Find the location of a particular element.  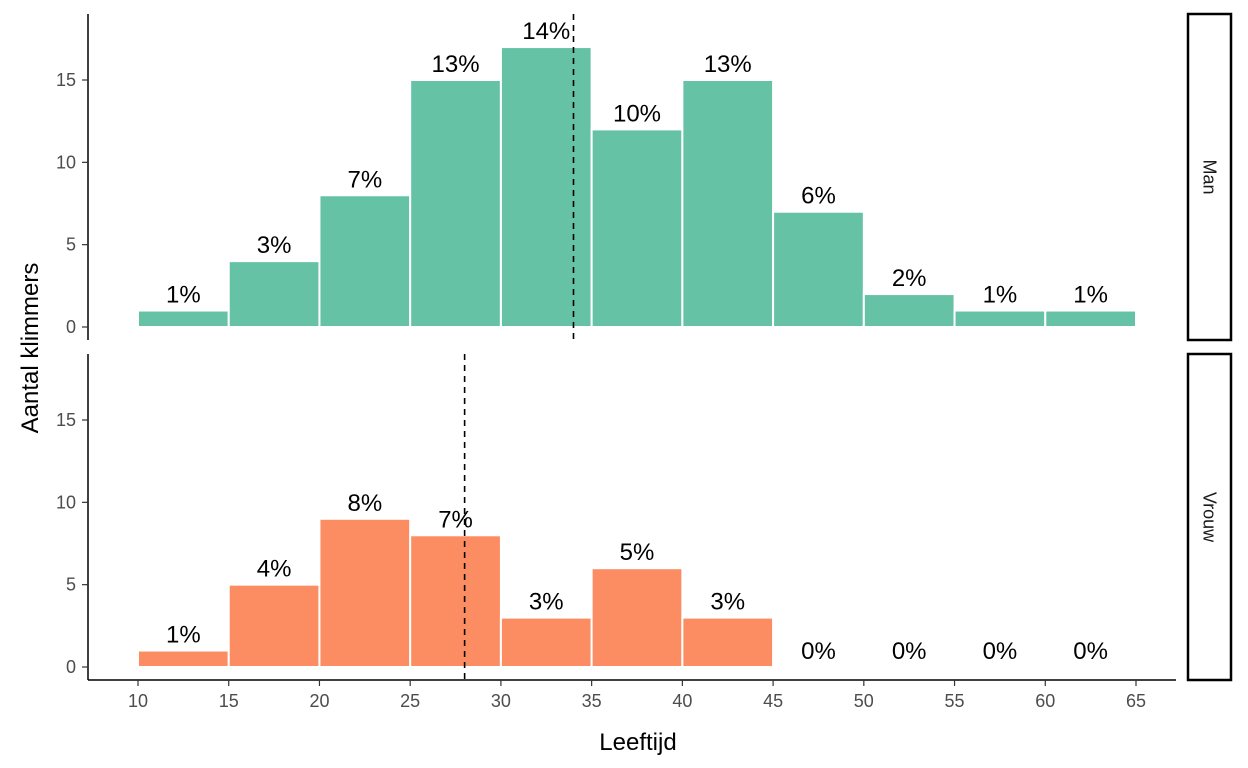

x-tick-label: 30 is located at coordinates (501, 701).